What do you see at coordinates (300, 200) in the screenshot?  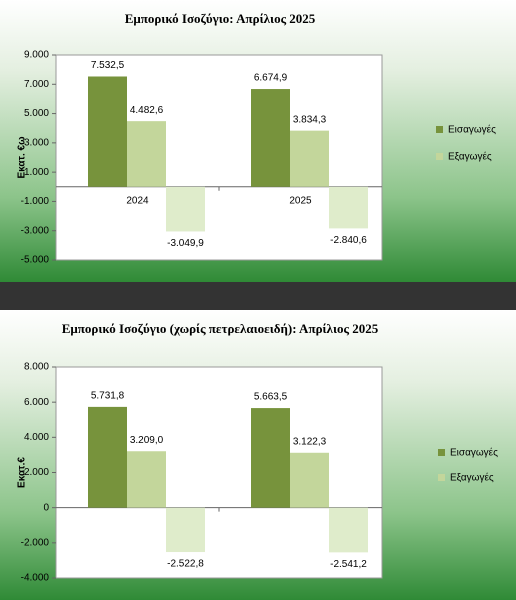 I see `x-tick-label: 2025` at bounding box center [300, 200].